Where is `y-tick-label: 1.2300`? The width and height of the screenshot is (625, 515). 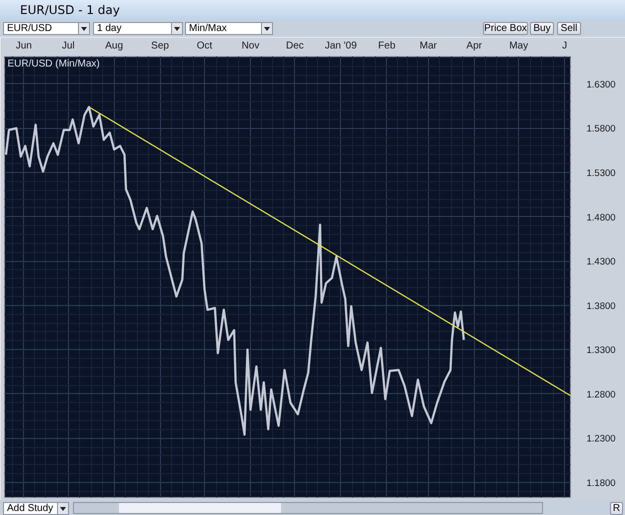 y-tick-label: 1.2300 is located at coordinates (601, 439).